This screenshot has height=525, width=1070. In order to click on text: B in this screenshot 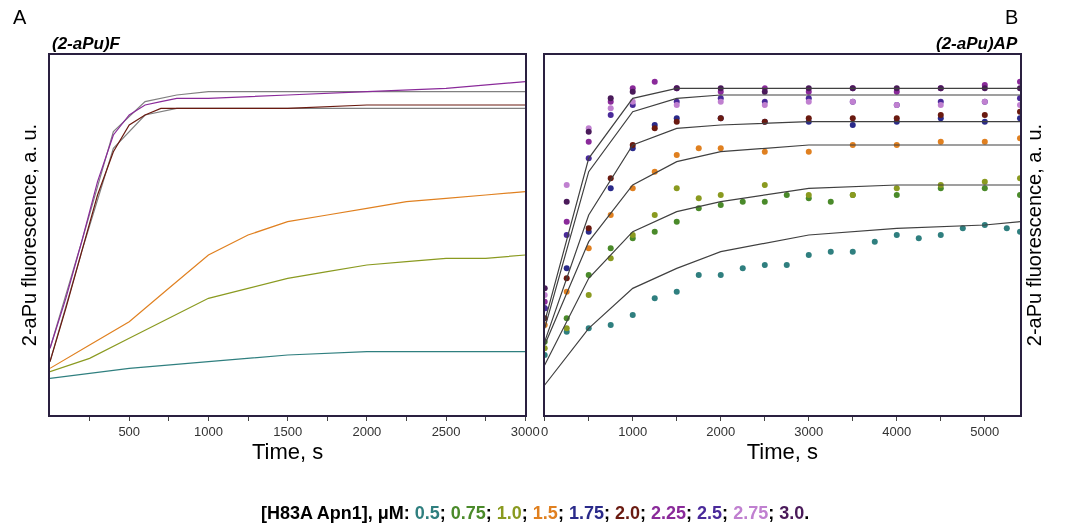, I will do `click(1012, 17)`.